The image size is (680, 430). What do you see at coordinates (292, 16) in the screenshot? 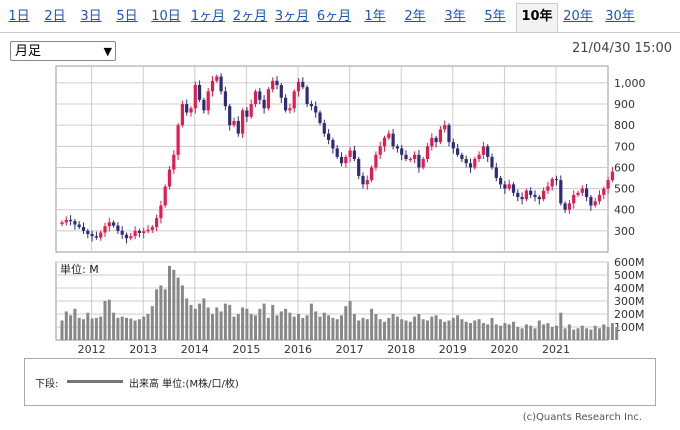
I see `tab-8: 3ヶ月` at bounding box center [292, 16].